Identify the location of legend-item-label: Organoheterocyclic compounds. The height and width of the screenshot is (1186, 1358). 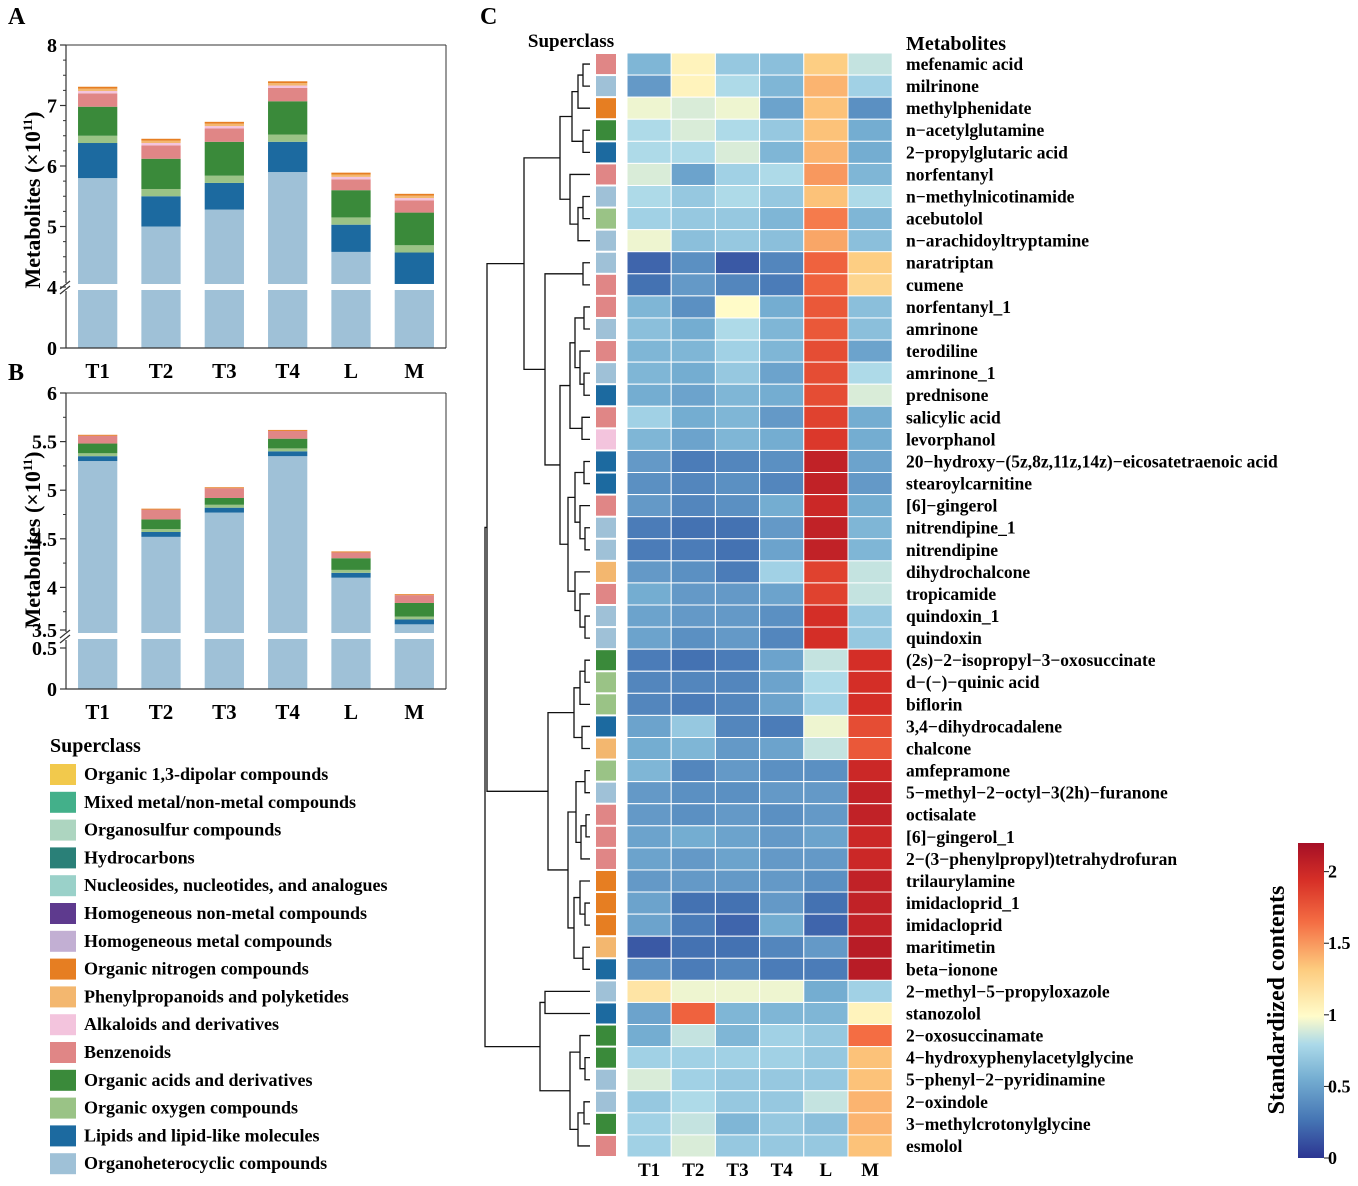
(205, 1163).